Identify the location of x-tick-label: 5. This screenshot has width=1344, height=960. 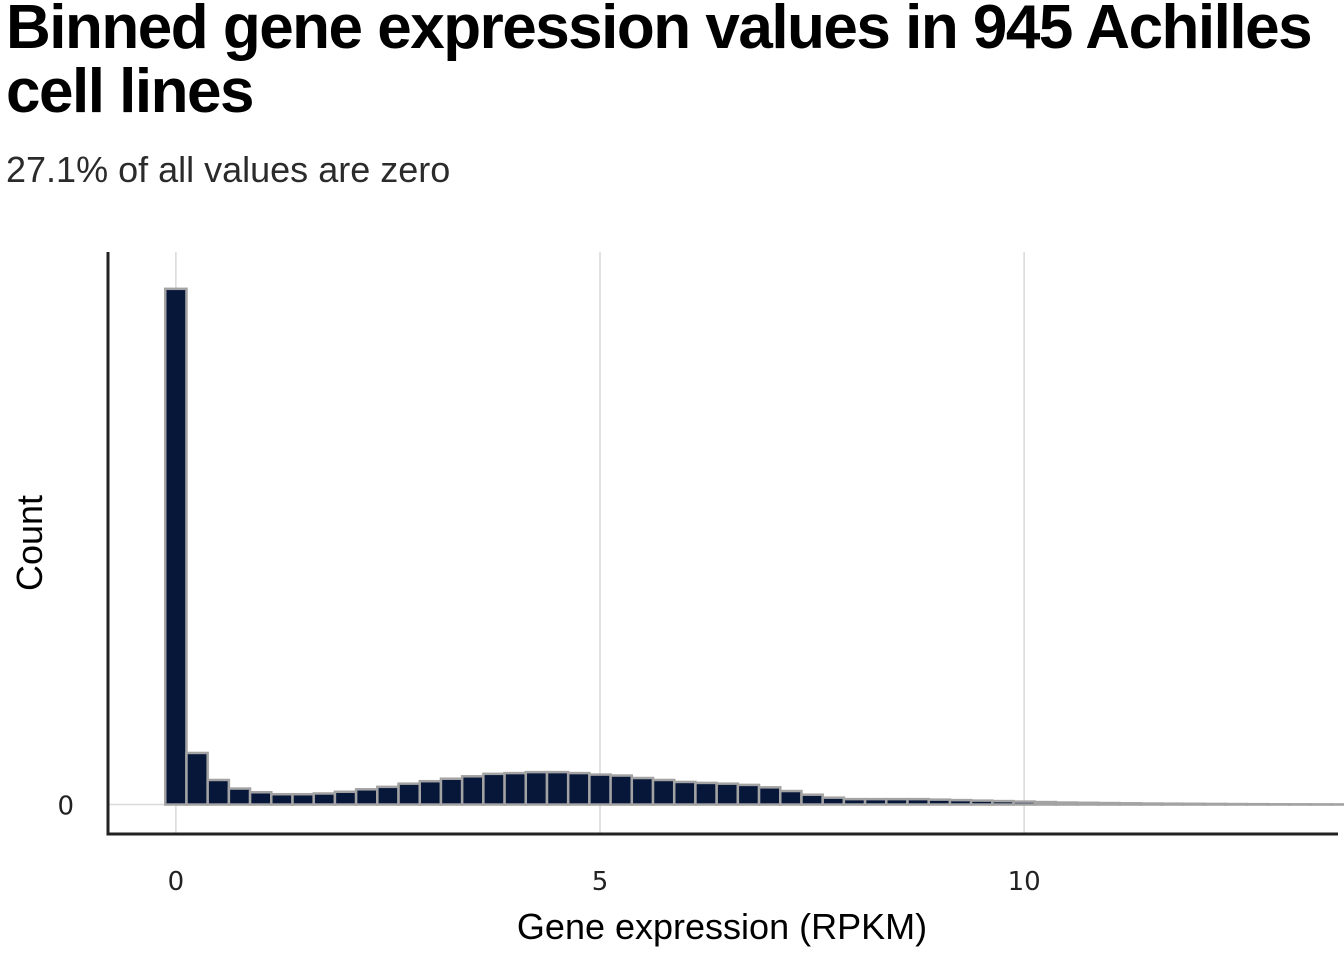
(600, 882).